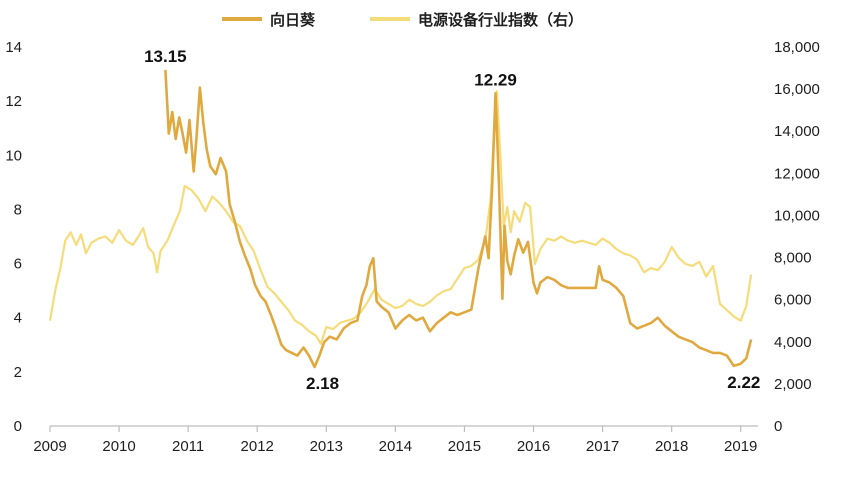 The width and height of the screenshot is (844, 482). Describe the element at coordinates (188, 446) in the screenshot. I see `x-tick-label: 2011` at that location.